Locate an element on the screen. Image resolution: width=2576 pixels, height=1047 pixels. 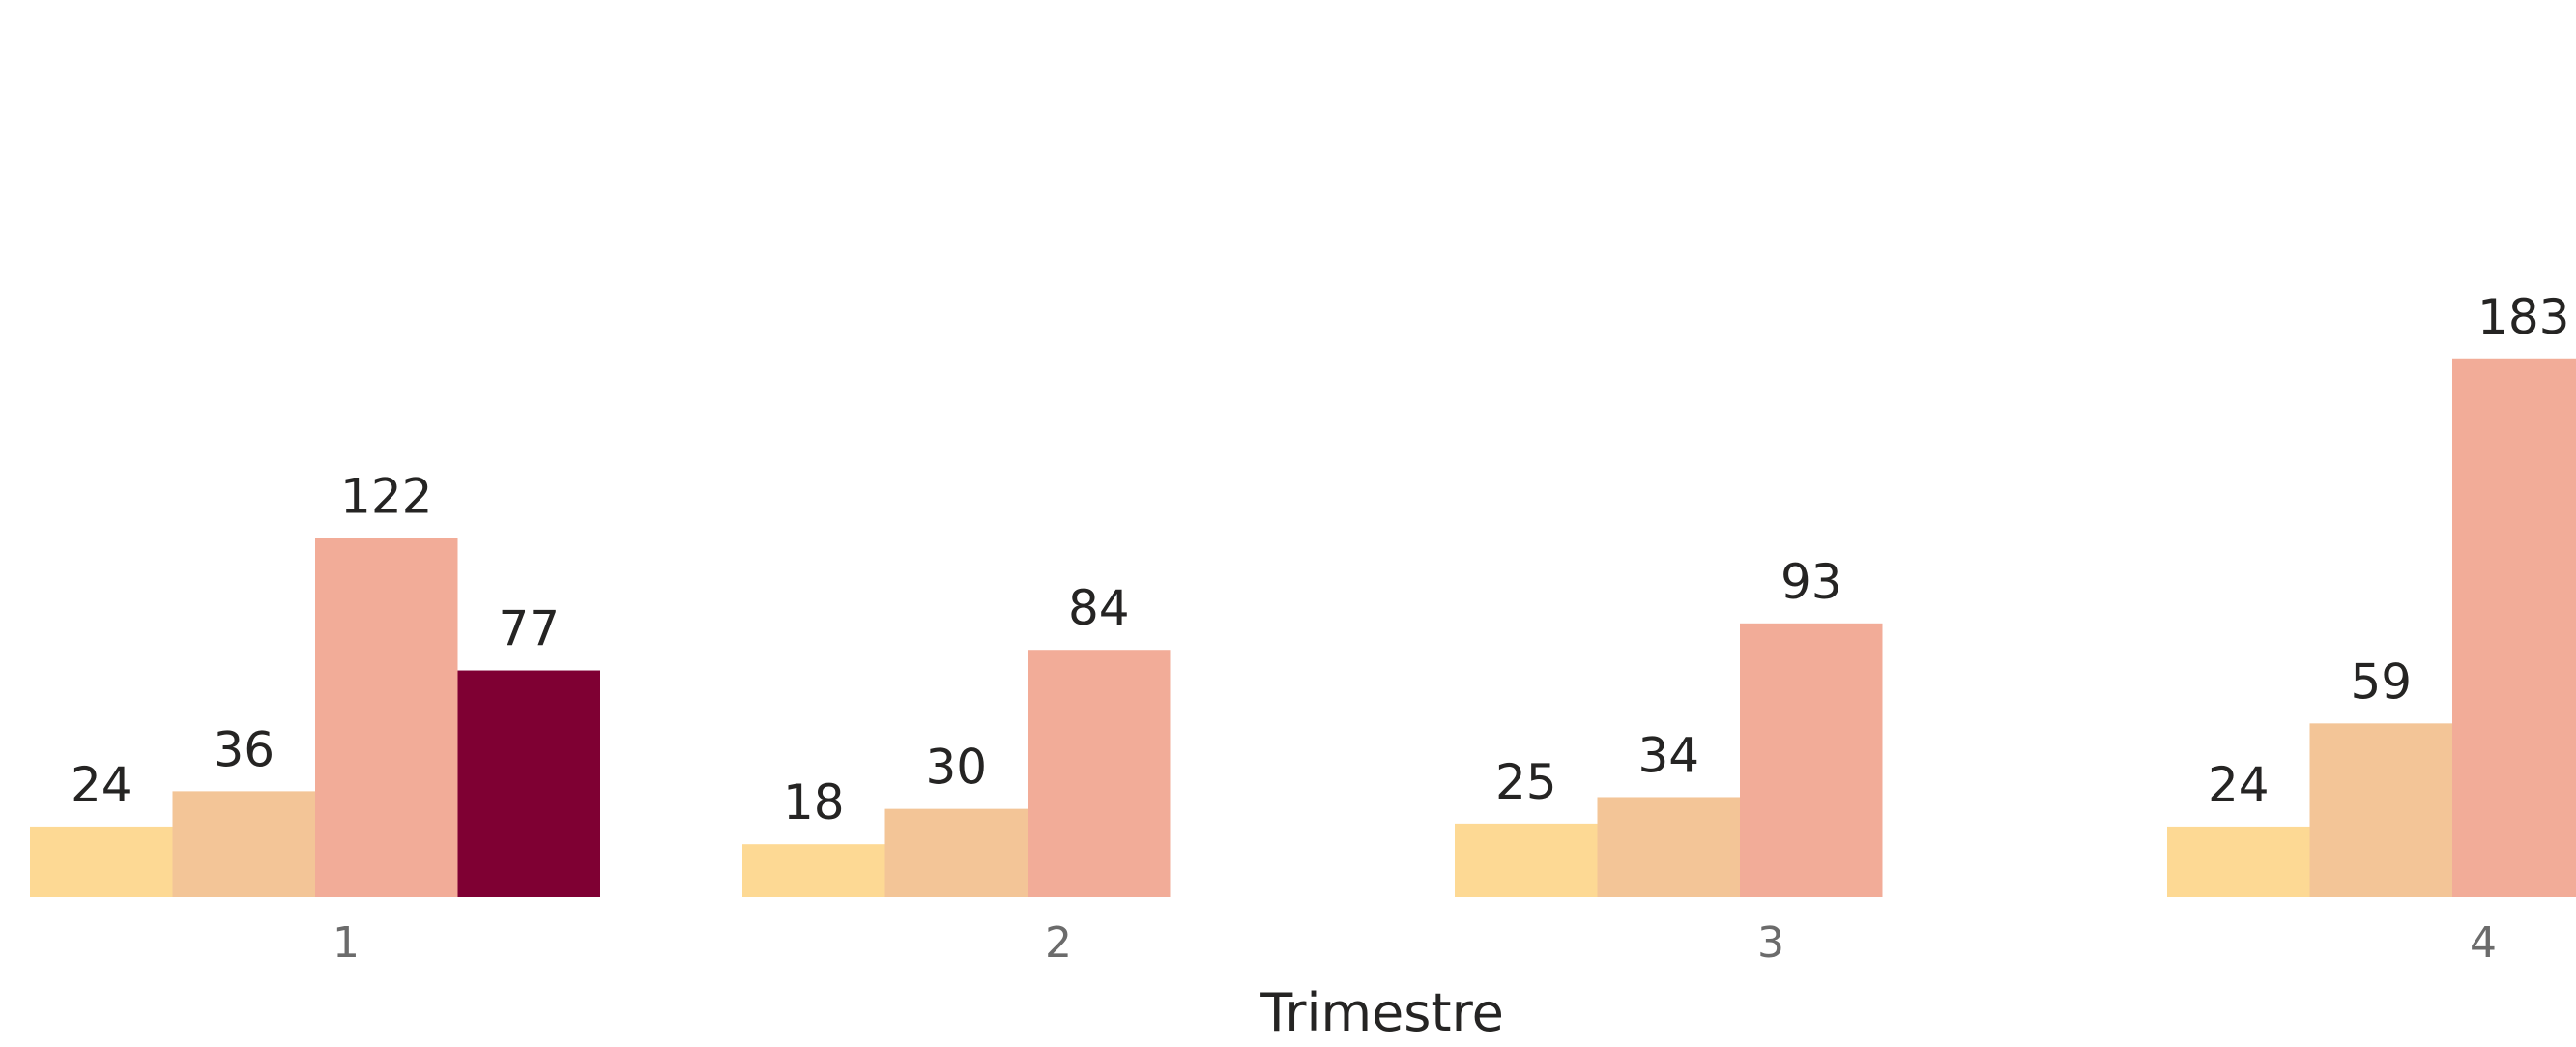
bar-q3-s1 is located at coordinates (1526, 860).